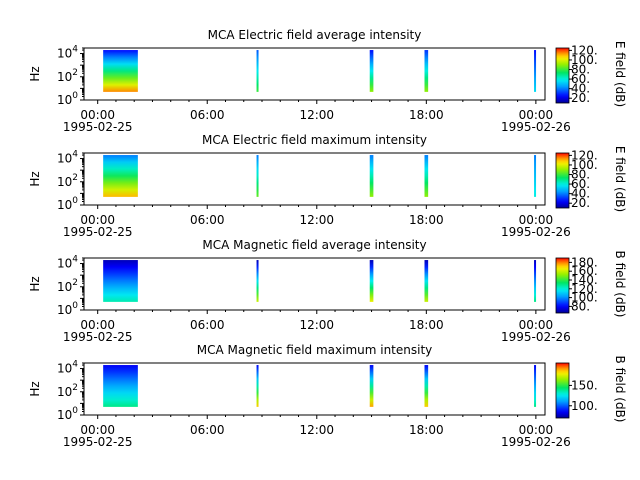 The image size is (640, 480). Describe the element at coordinates (591, 74) in the screenshot. I see `colorbar: 20.40.60.80.100.120. E field (dB)` at that location.